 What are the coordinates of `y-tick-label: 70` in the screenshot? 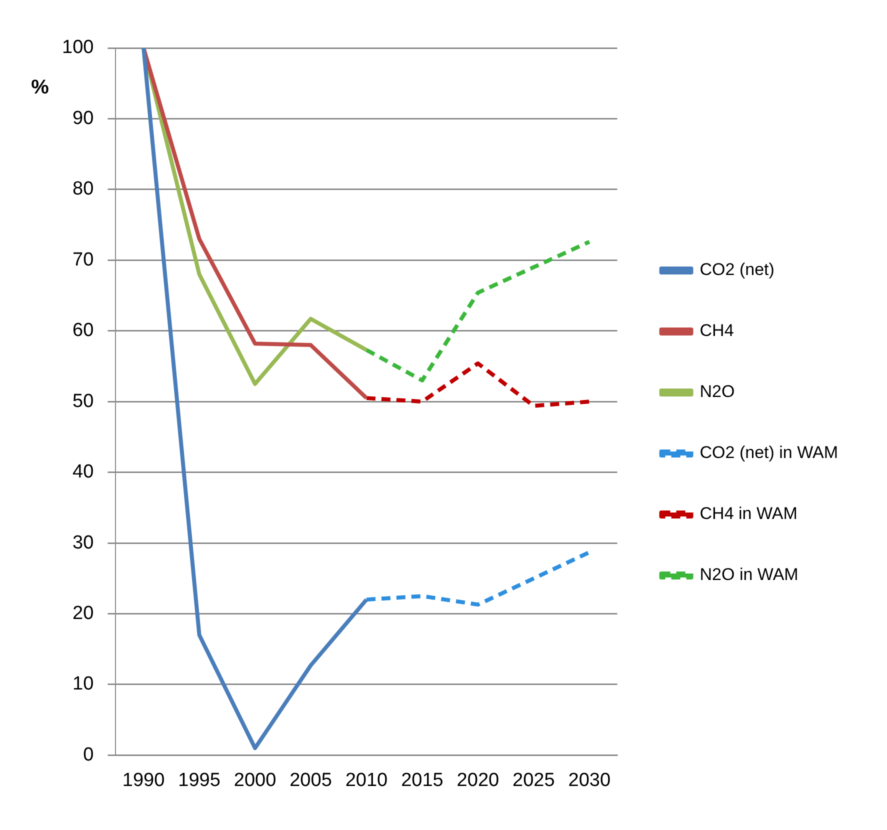 It's located at (83, 259).